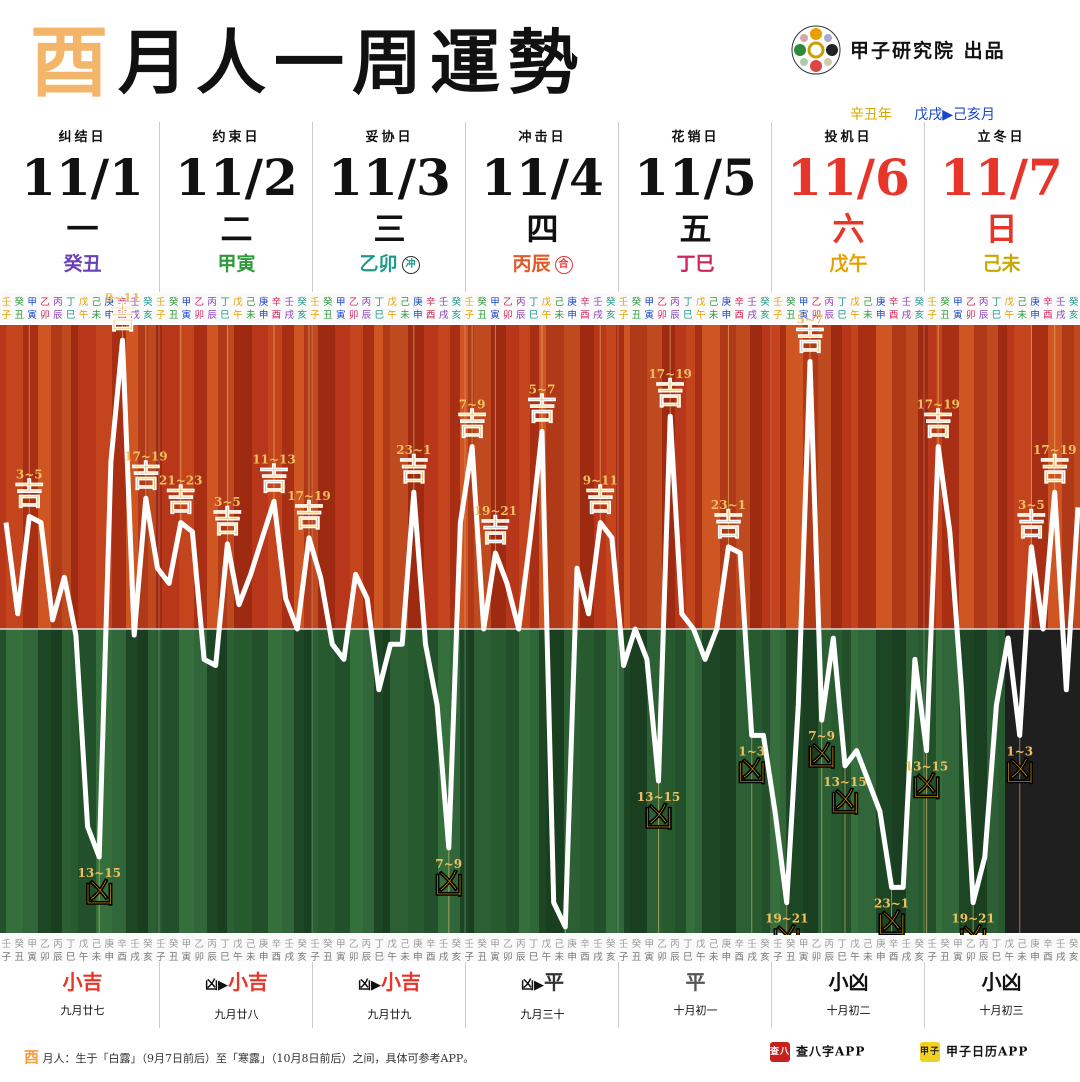 The image size is (1080, 1082). What do you see at coordinates (236, 177) in the screenshot?
I see `day-date: 11/2` at bounding box center [236, 177].